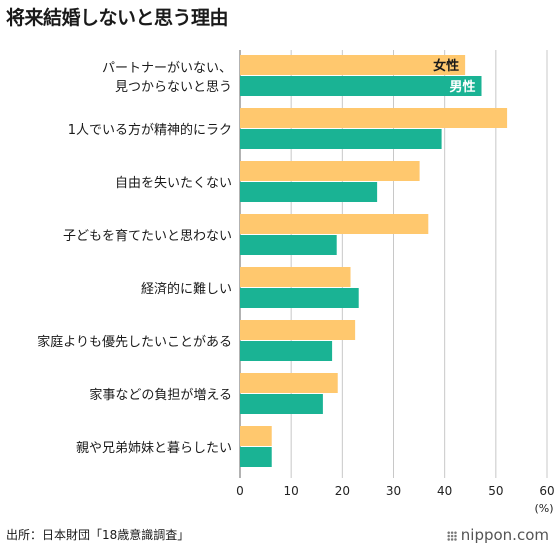  What do you see at coordinates (451, 536) in the screenshot?
I see `logo-dots-icon` at bounding box center [451, 536].